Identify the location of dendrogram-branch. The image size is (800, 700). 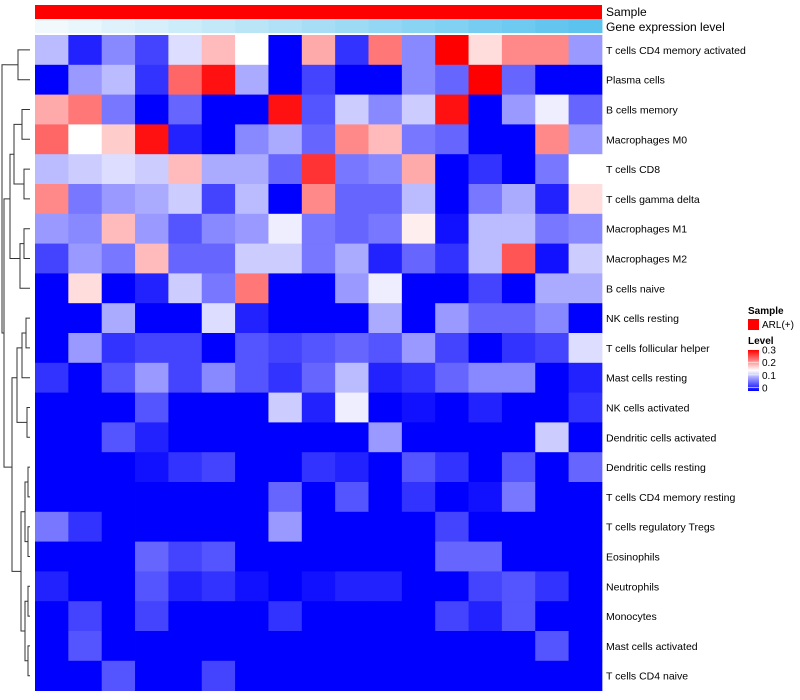
(28, 541).